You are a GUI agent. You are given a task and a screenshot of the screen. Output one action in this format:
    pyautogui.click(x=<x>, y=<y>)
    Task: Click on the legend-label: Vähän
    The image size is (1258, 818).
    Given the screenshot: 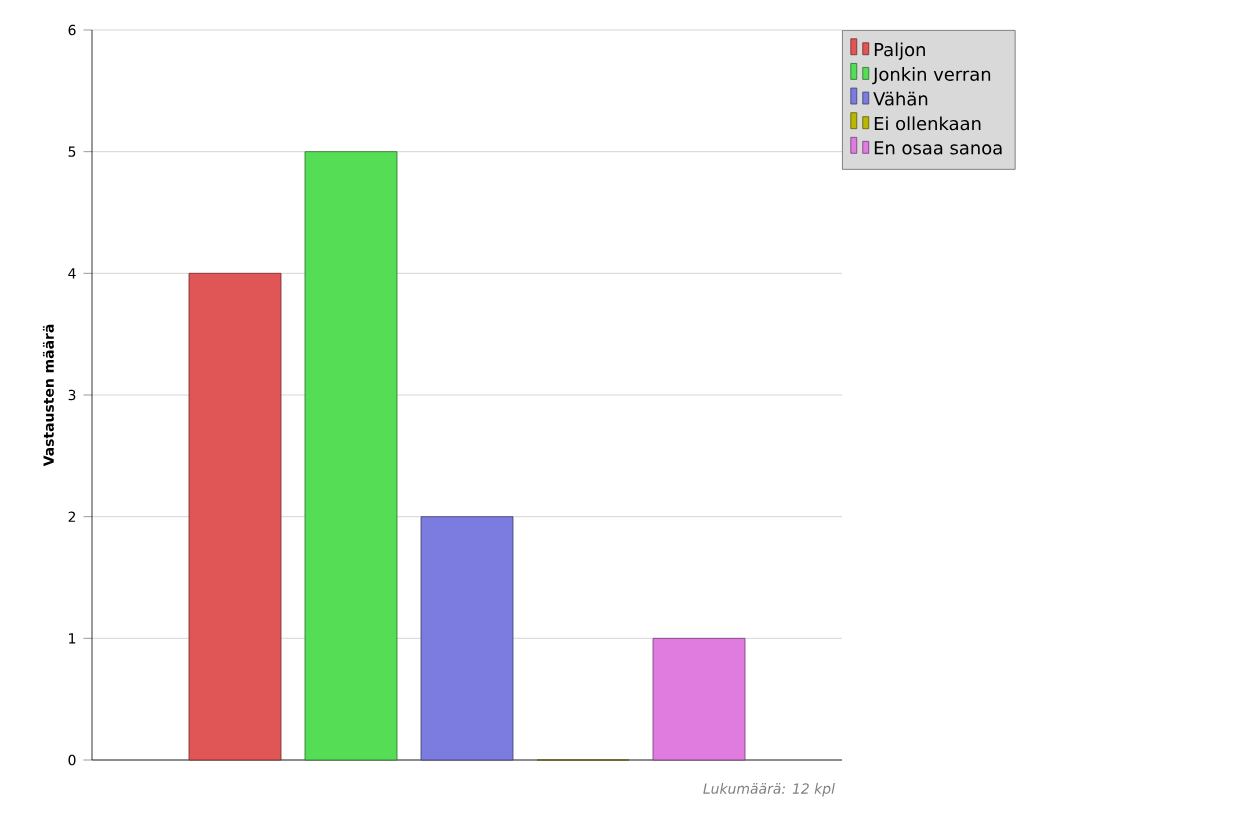 What is the action you would take?
    pyautogui.click(x=900, y=98)
    